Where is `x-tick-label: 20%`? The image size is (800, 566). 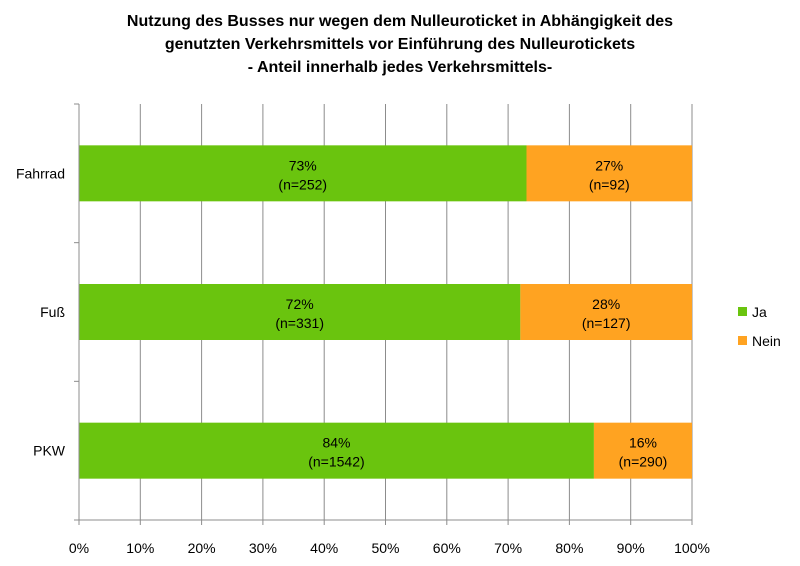 x-tick-label: 20% is located at coordinates (202, 548).